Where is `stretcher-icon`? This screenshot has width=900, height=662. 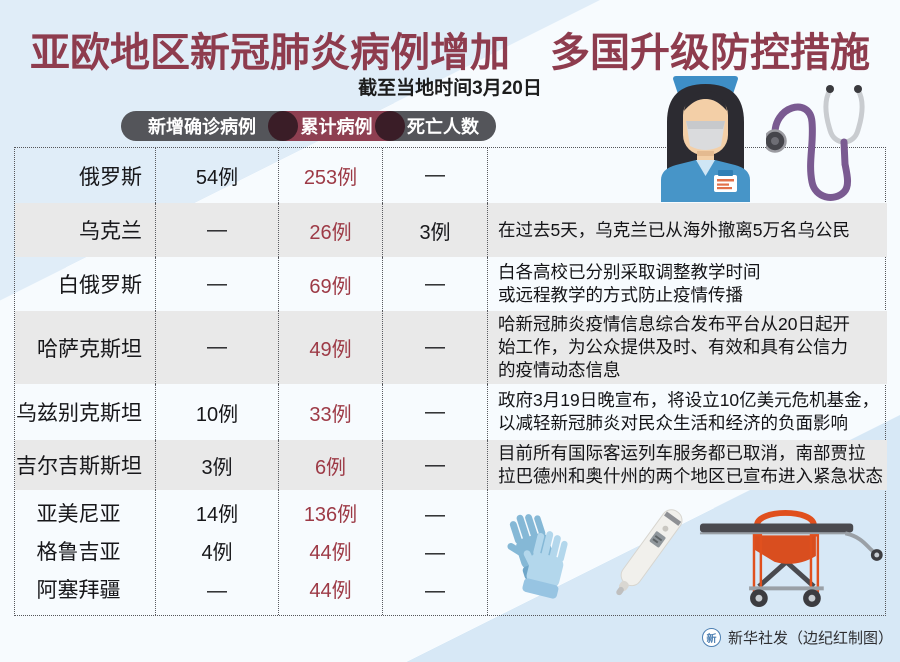
stretcher-icon is located at coordinates (792, 558).